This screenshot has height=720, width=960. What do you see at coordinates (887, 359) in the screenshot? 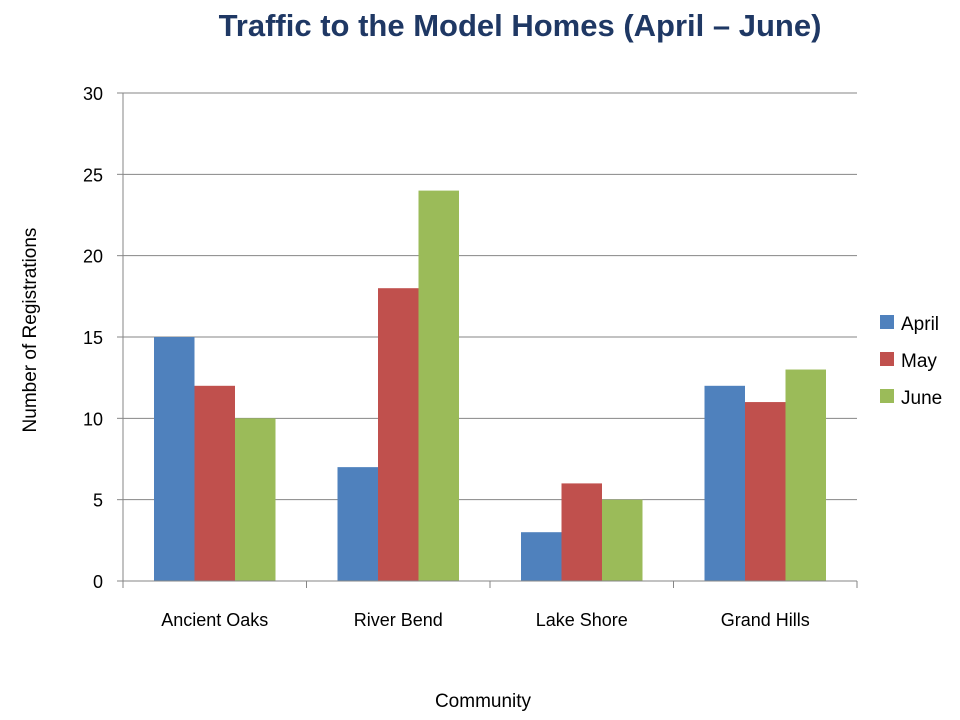
I see `legend-swatch-may` at bounding box center [887, 359].